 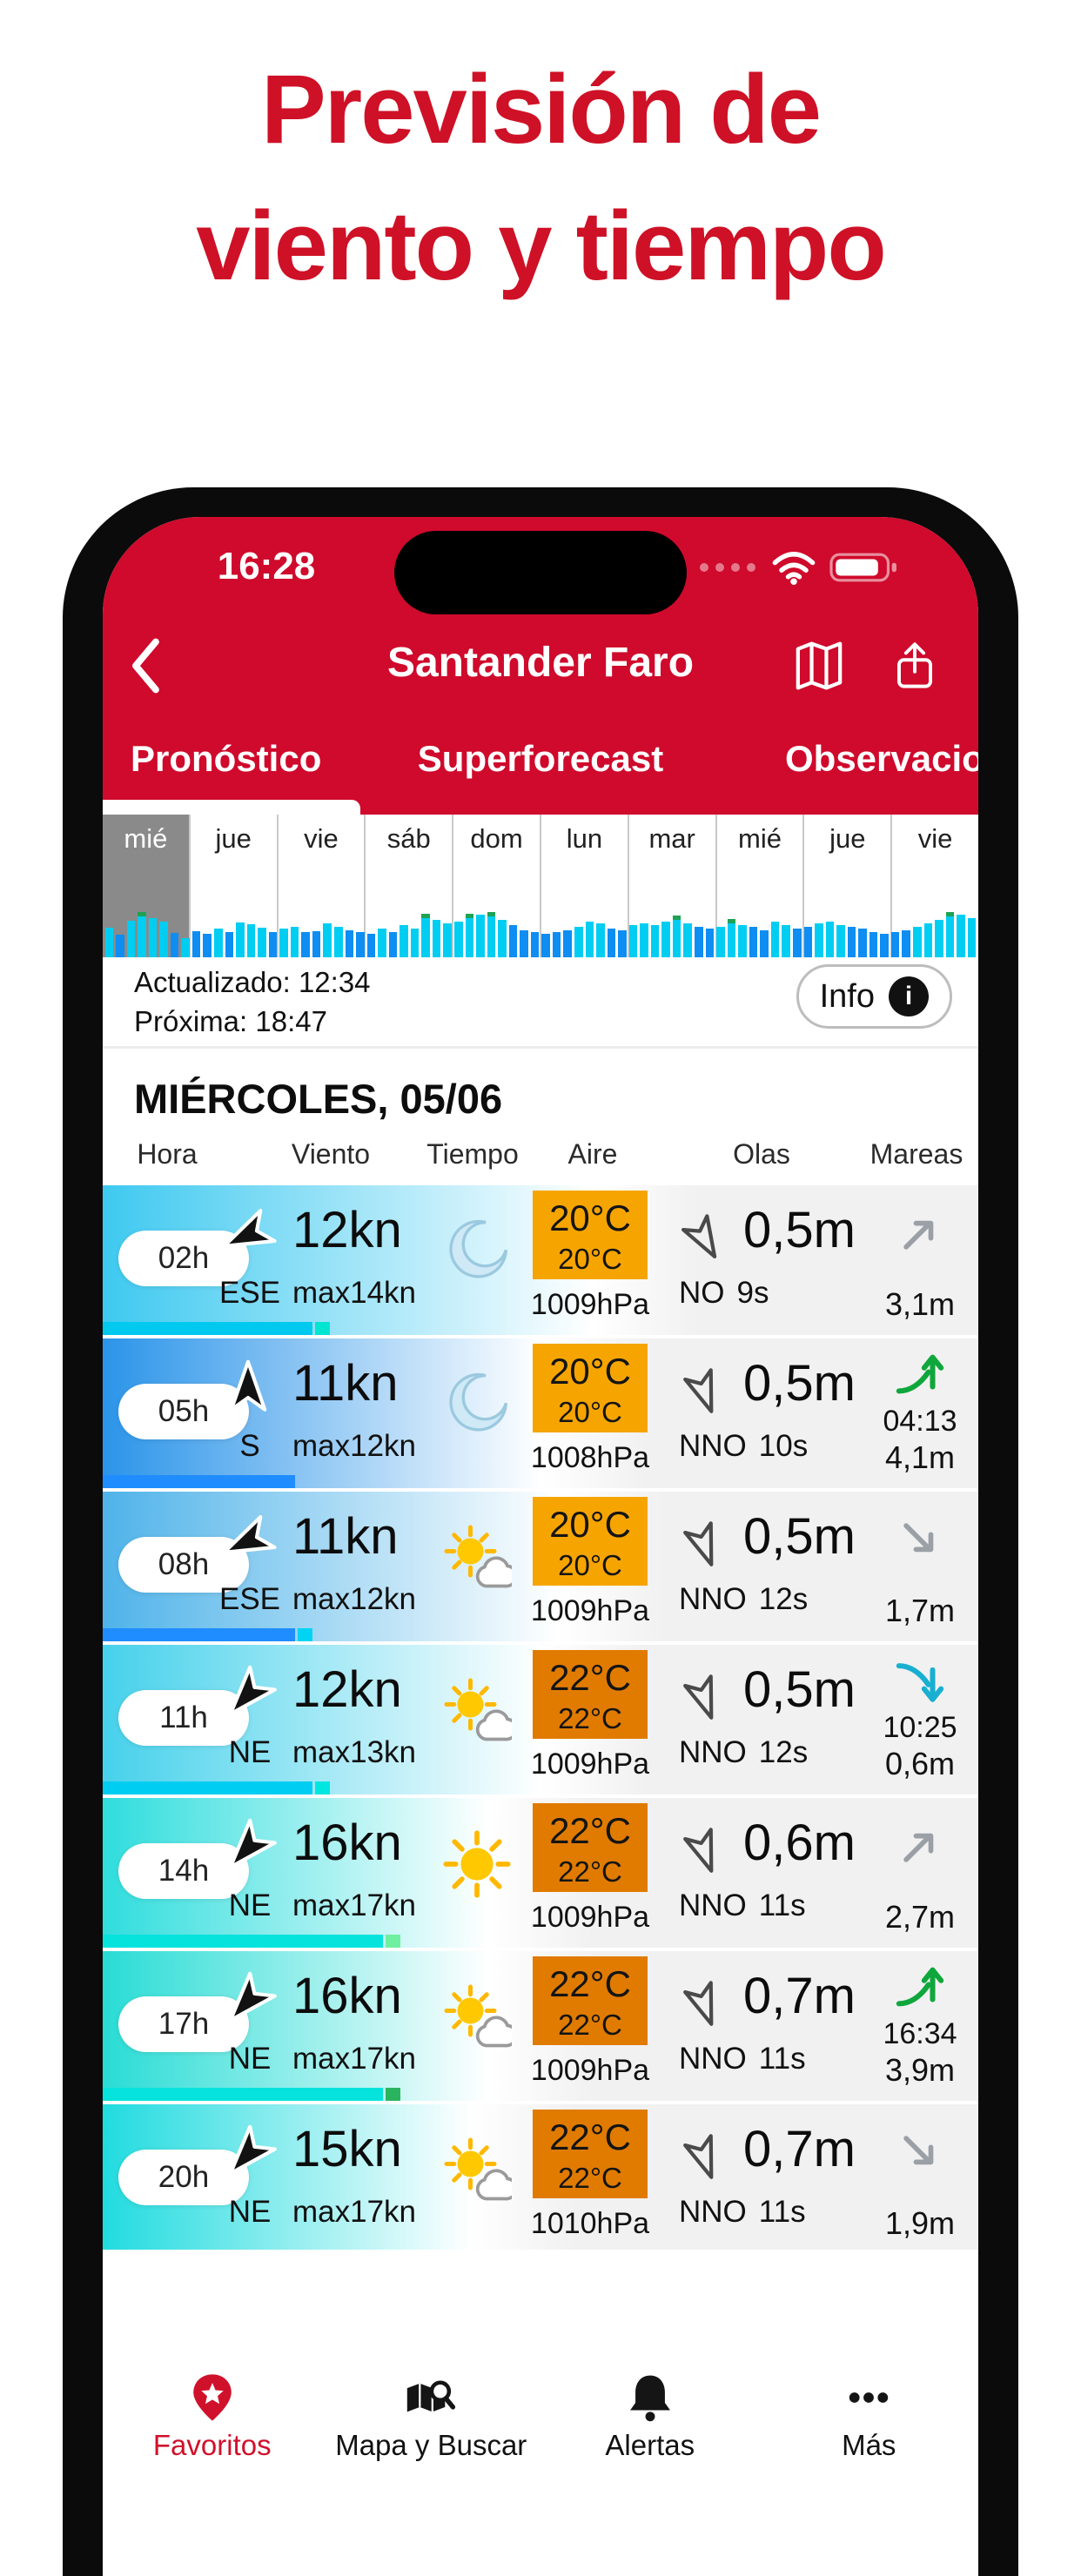 What do you see at coordinates (354, 1752) in the screenshot?
I see `wind-gust: max13kn` at bounding box center [354, 1752].